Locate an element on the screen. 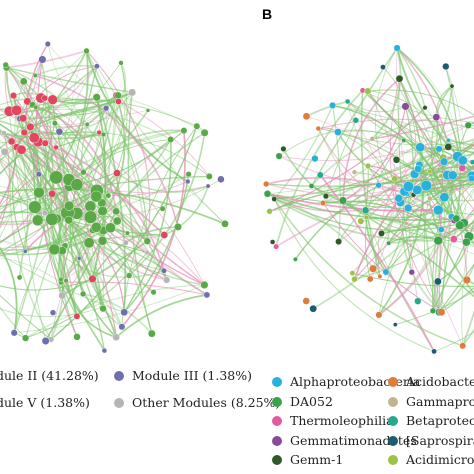 The image size is (474, 474). legend-label: DA052 is located at coordinates (311, 401).